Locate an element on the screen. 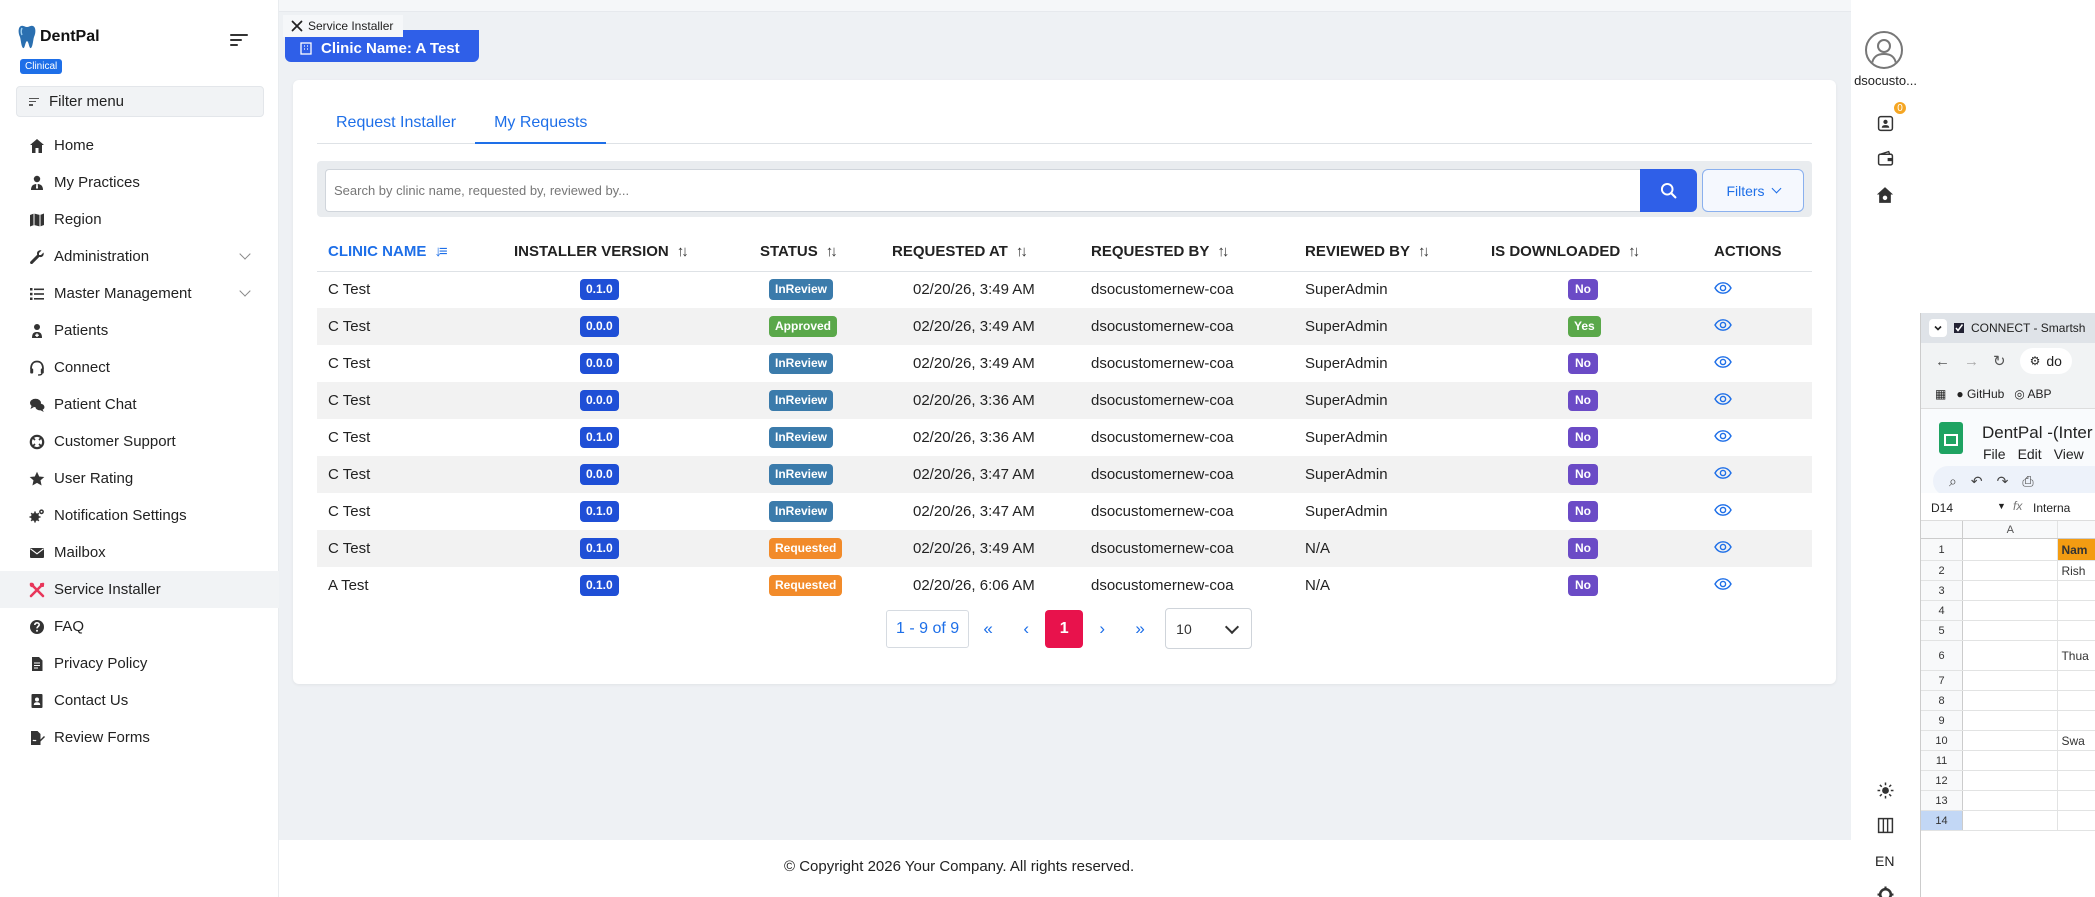 The height and width of the screenshot is (897, 2095). sidebar-item-connect: Connect is located at coordinates (139, 367).